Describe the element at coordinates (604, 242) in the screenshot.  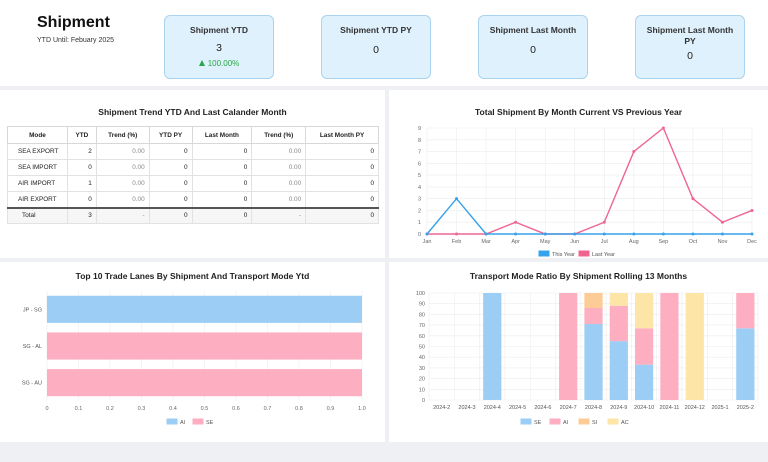
I see `x-tick-label: Jul` at that location.